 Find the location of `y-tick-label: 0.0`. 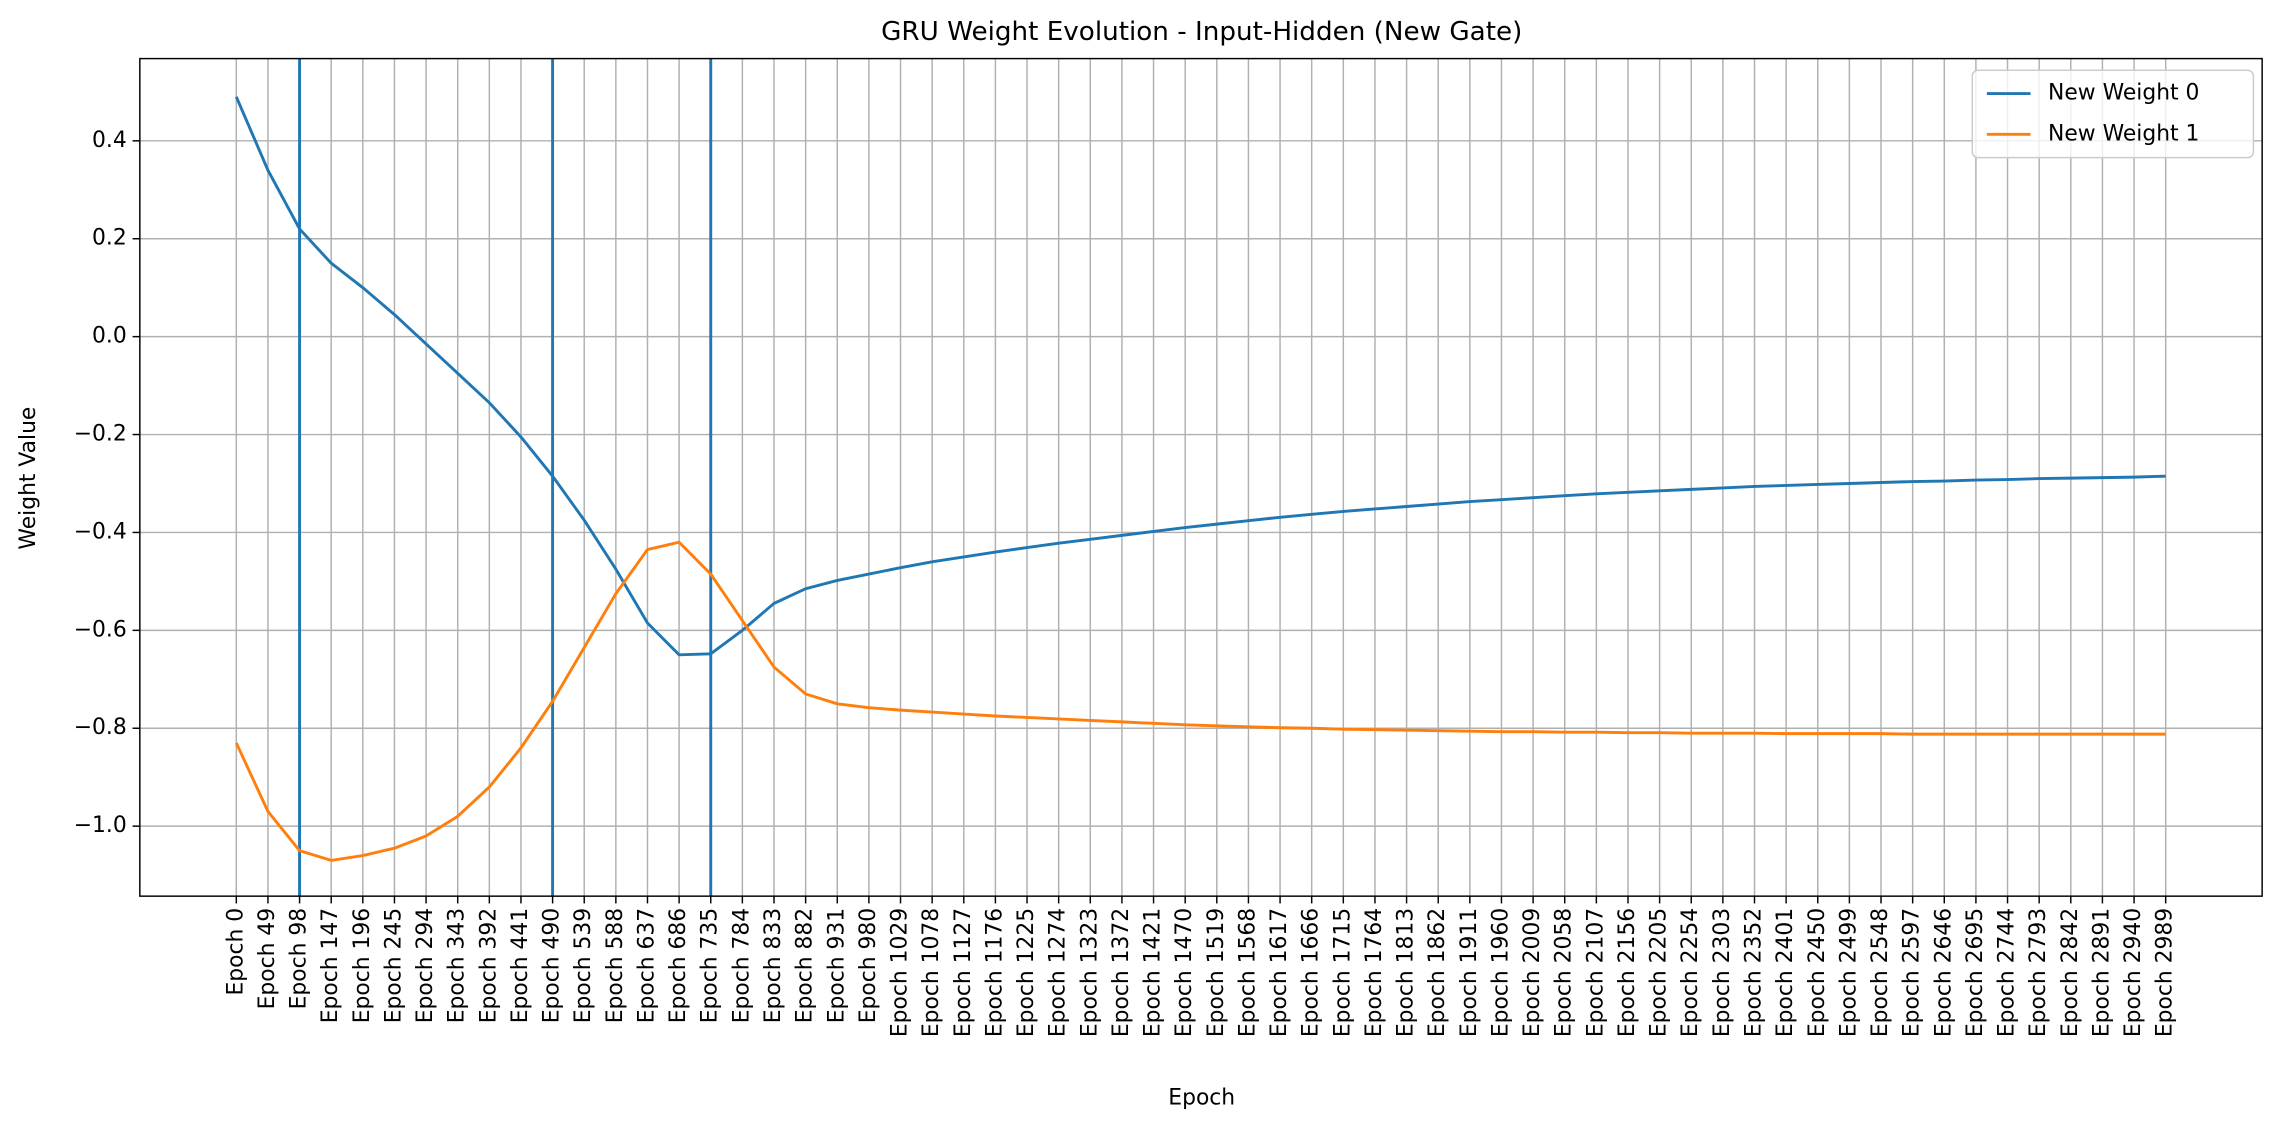

y-tick-label: 0.0 is located at coordinates (109, 336).